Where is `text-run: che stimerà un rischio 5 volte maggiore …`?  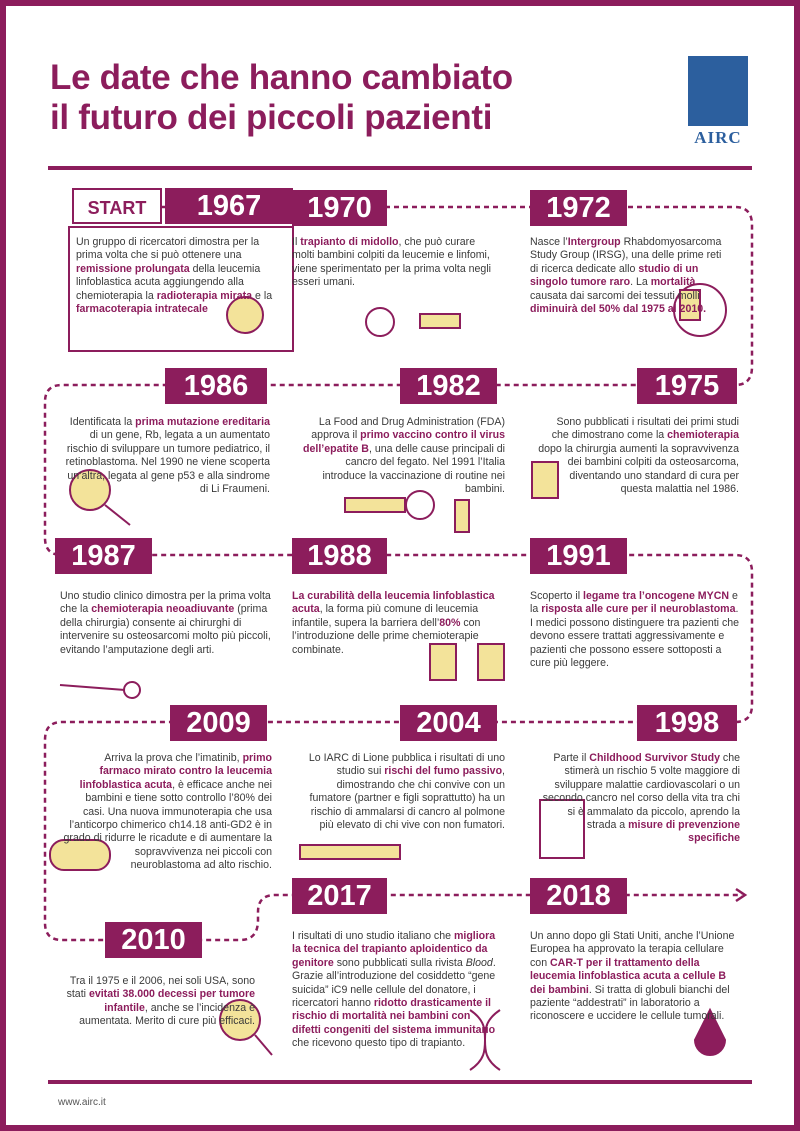 text-run: che stimerà un rischio 5 volte maggiore … is located at coordinates (641, 792).